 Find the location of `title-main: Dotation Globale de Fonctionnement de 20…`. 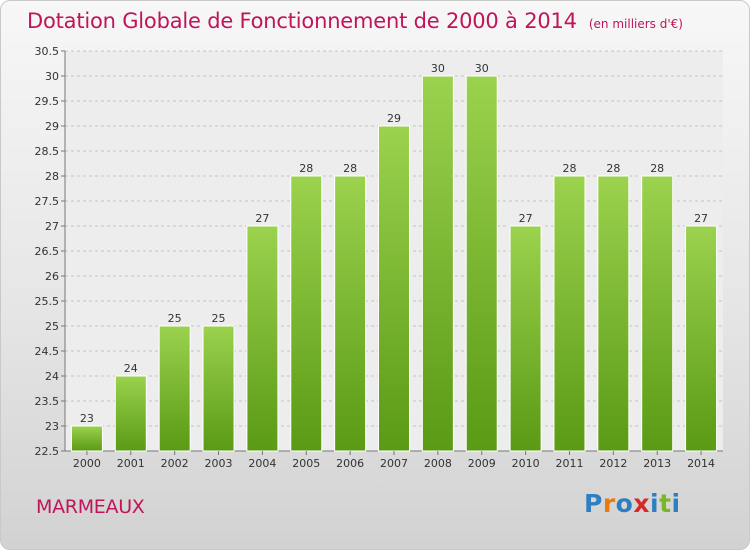

title-main: Dotation Globale de Fonctionnement de 20… is located at coordinates (302, 21).